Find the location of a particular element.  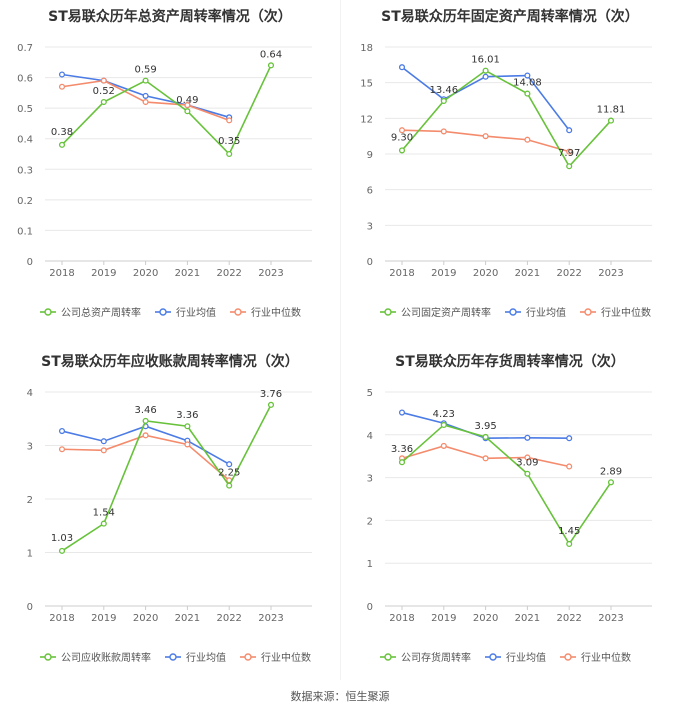

data-label: 1.54 is located at coordinates (104, 513).